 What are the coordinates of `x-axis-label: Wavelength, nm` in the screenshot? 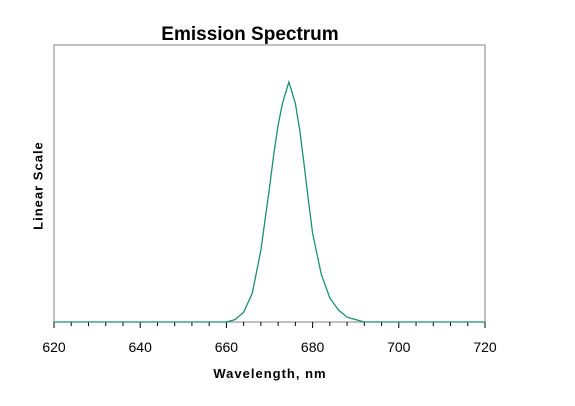 It's located at (270, 373).